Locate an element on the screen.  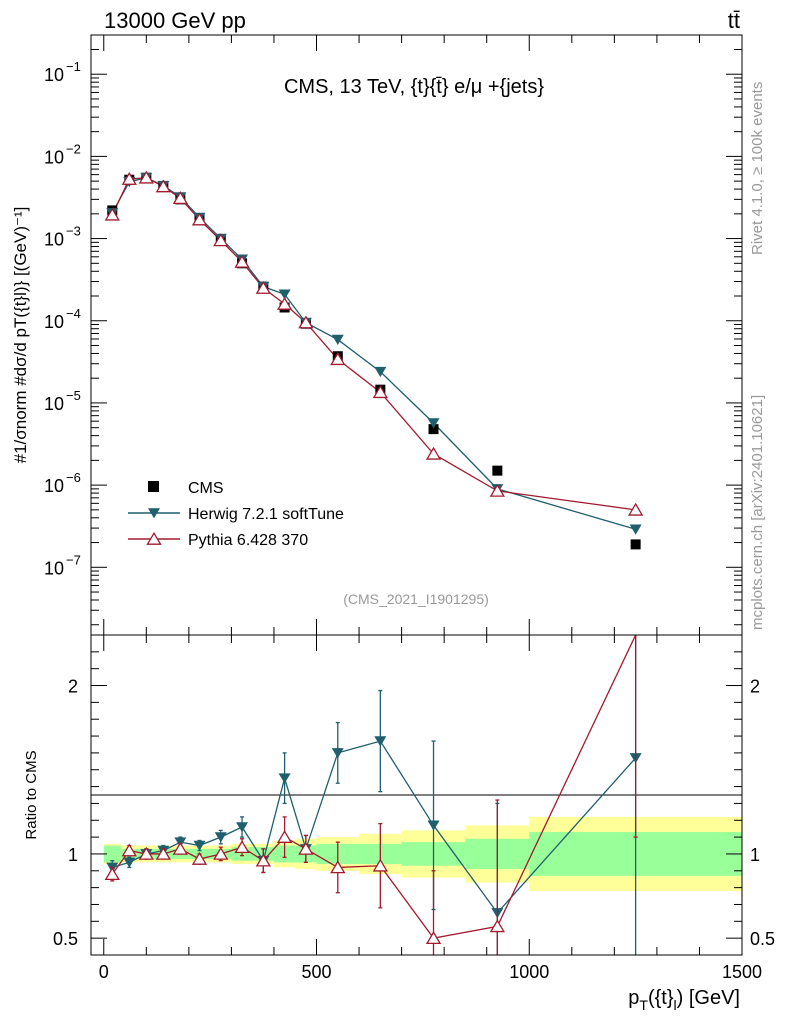
ratio-y-tick-label: 2 is located at coordinates (73, 687).